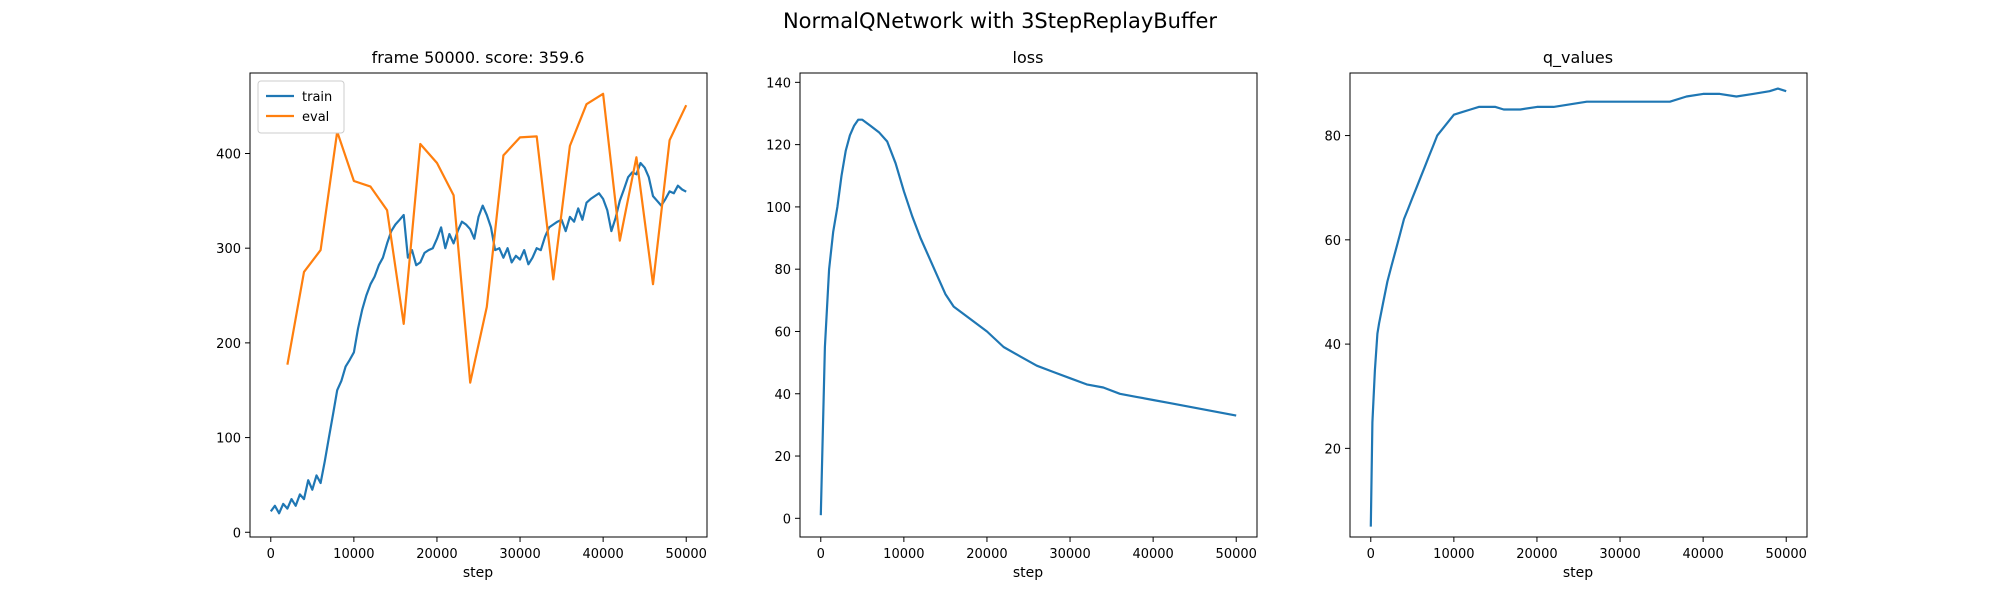 This screenshot has height=600, width=2000. I want to click on loss-ytick-label: 20, so click(782, 457).